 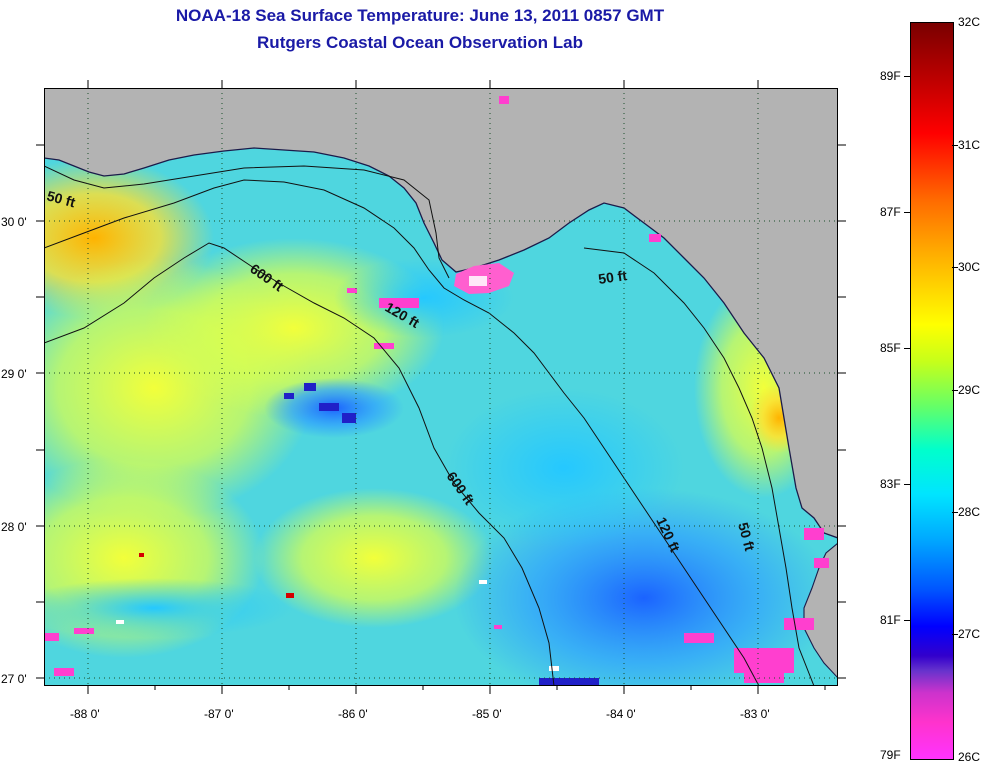 What do you see at coordinates (14, 374) in the screenshot?
I see `lat-label: 29 0'` at bounding box center [14, 374].